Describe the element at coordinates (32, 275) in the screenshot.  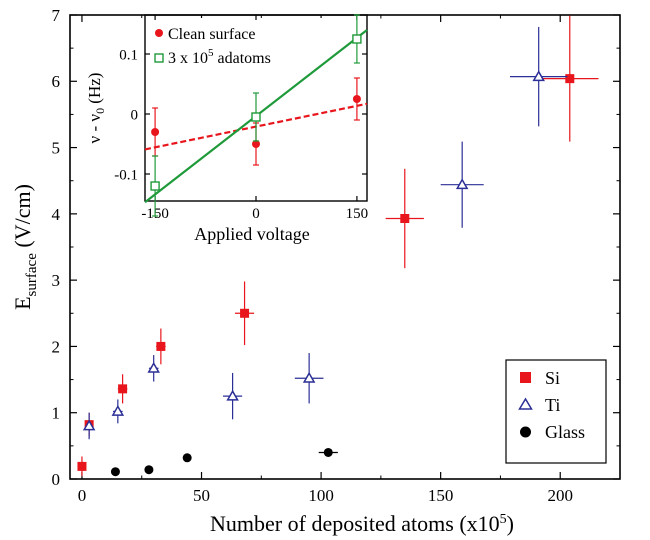
I see `main-y-label-sub: surface` at that location.